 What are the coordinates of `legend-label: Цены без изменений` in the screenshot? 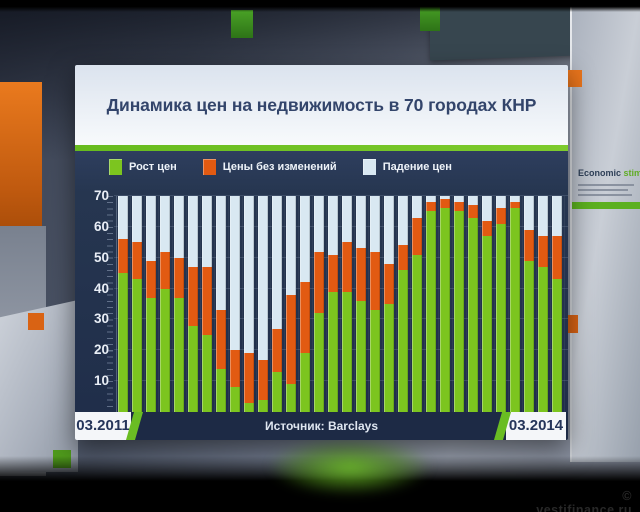 It's located at (279, 167).